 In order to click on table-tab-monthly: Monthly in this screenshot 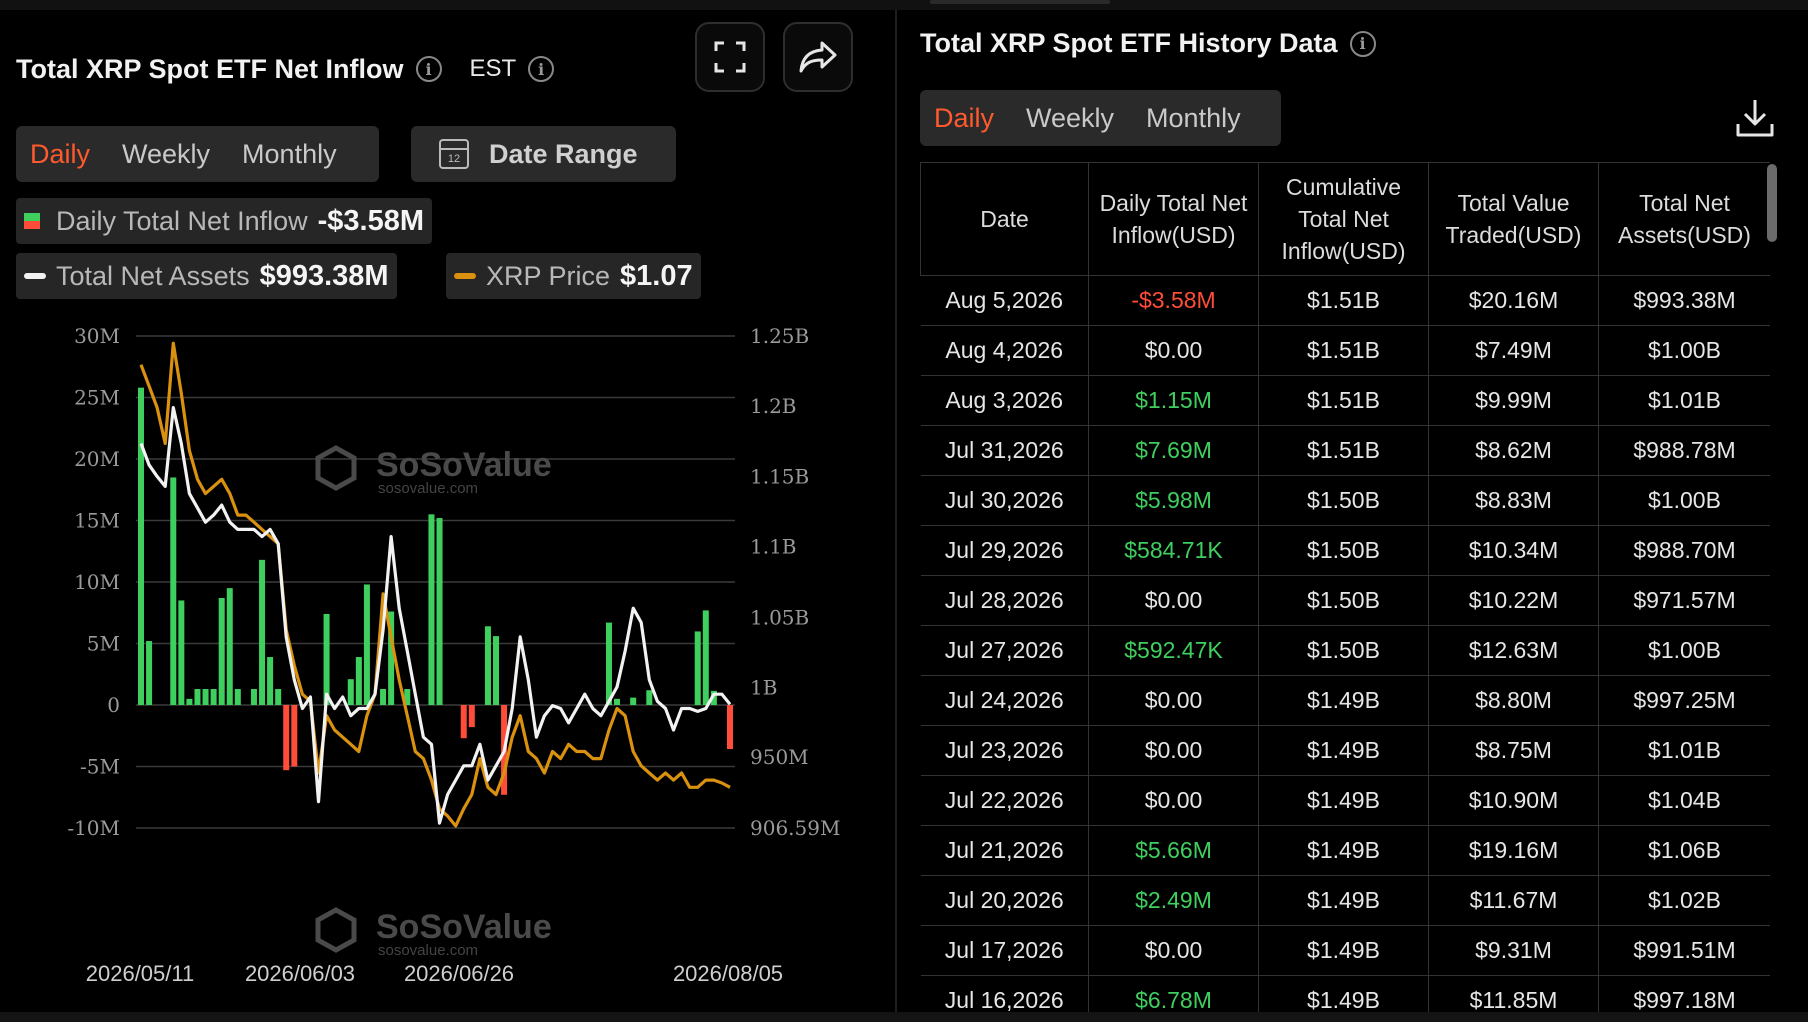, I will do `click(1193, 117)`.